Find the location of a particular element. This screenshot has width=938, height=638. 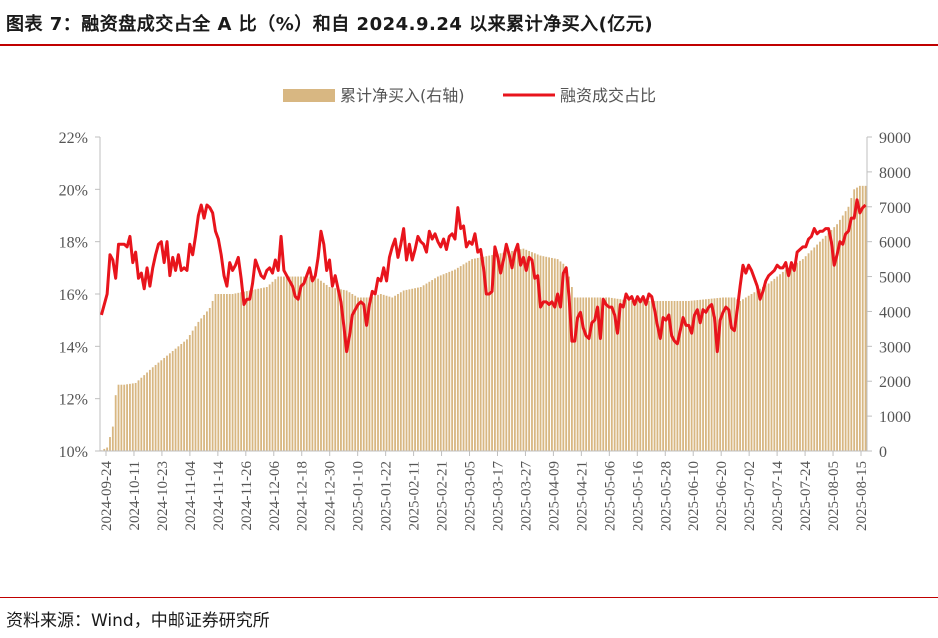

left-tick-label: 22% is located at coordinates (73, 138).